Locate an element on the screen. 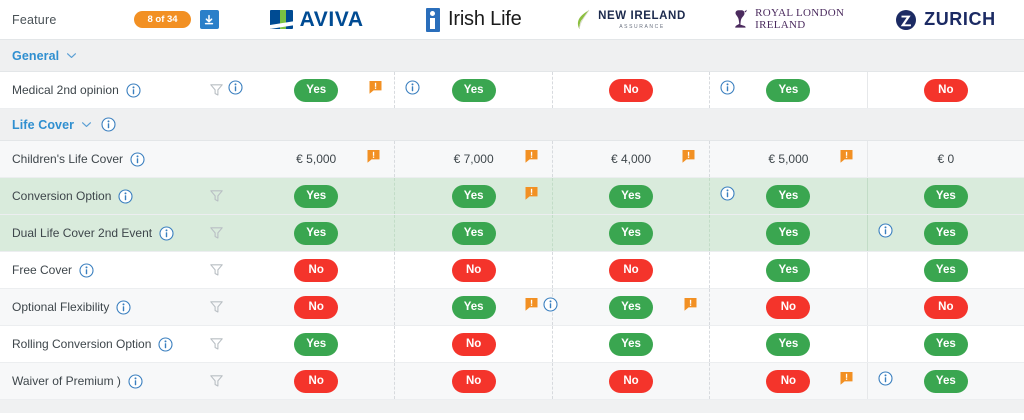 This screenshot has width=1024, height=420. value-cell: € 4,000 is located at coordinates (632, 159).